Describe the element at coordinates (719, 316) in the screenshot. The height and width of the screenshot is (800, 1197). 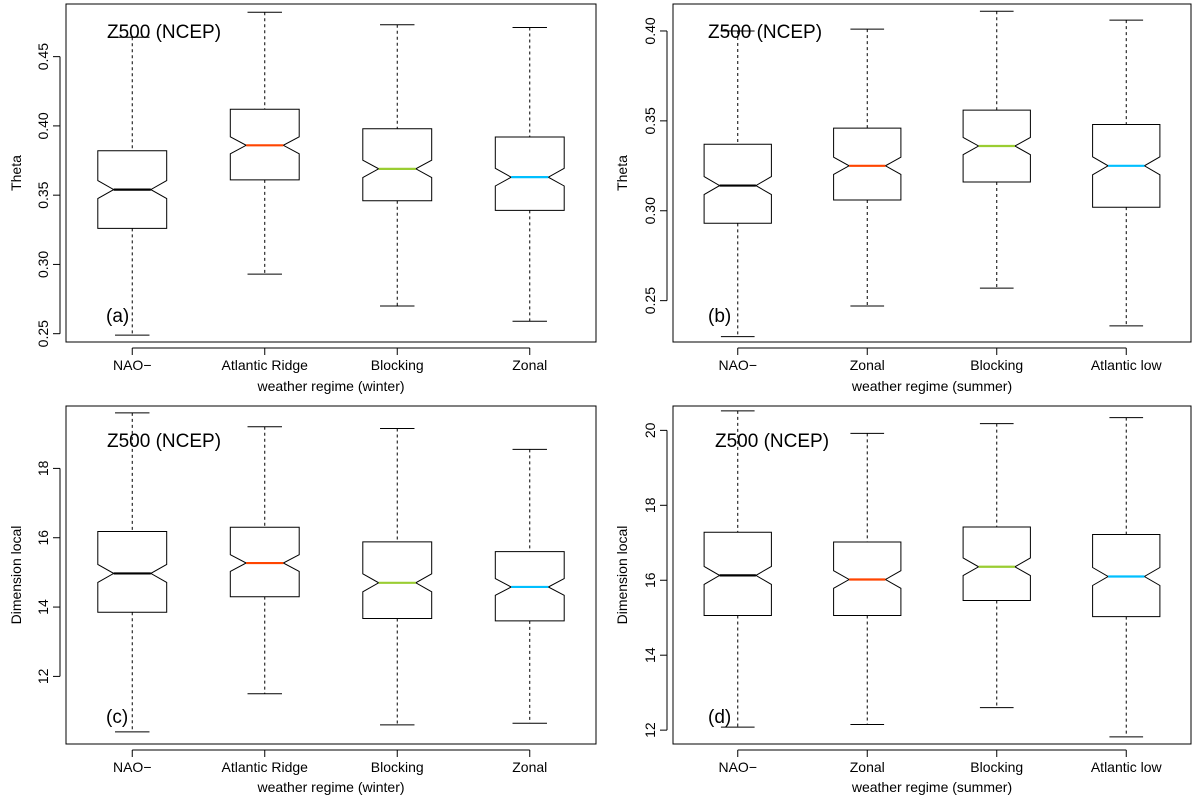
I see `panel-label: (b)` at that location.